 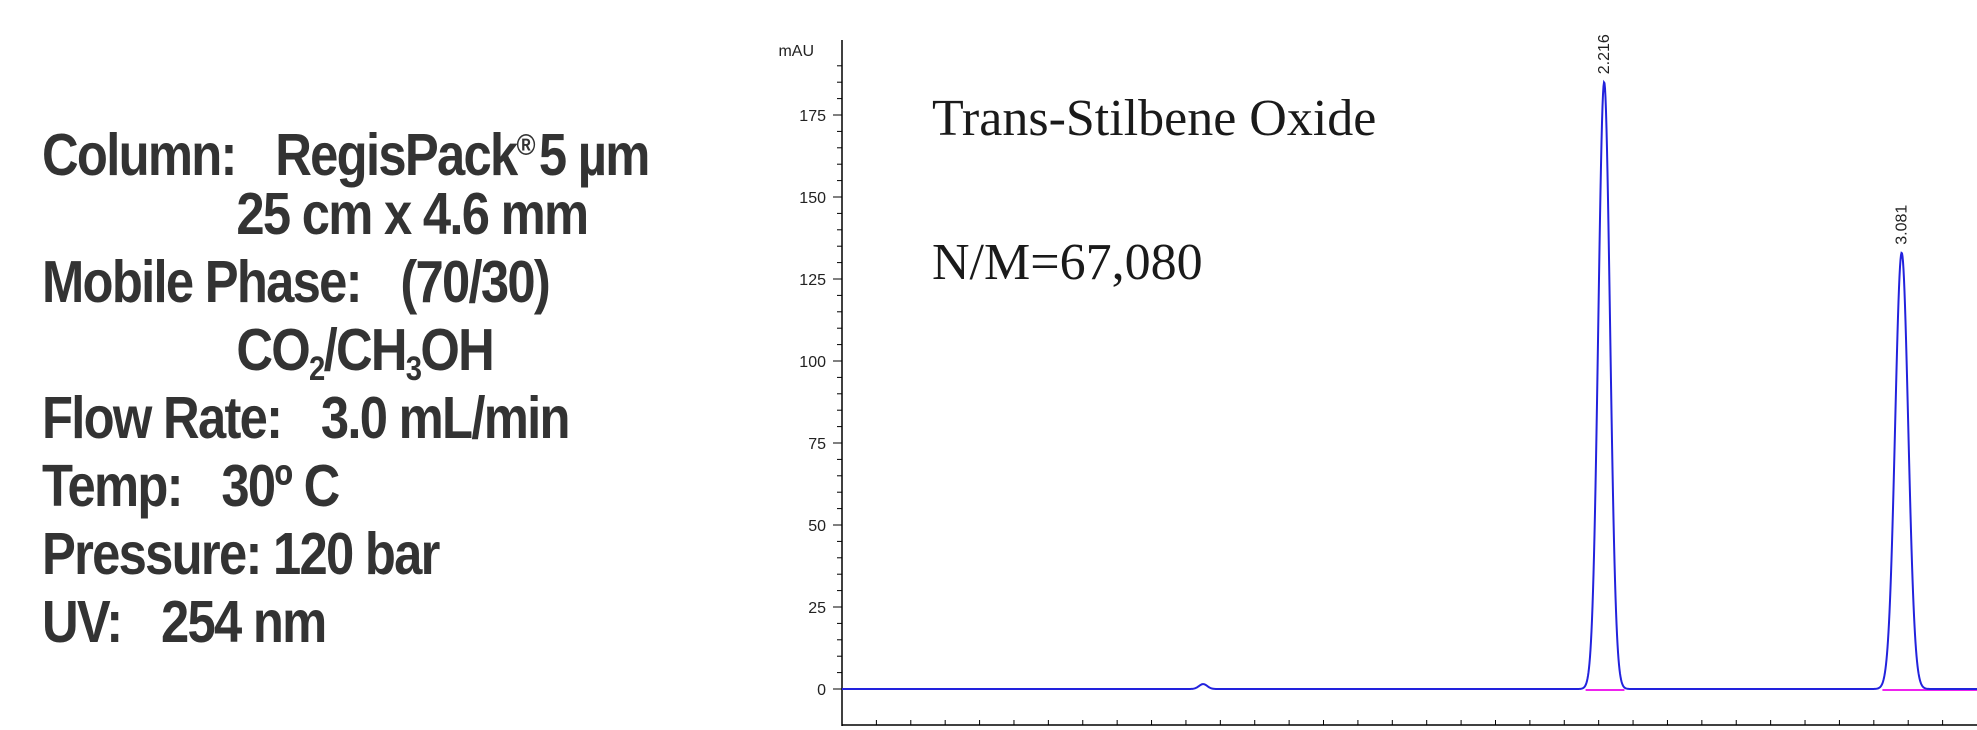 What do you see at coordinates (817, 526) in the screenshot?
I see `y-tick-label: 50` at bounding box center [817, 526].